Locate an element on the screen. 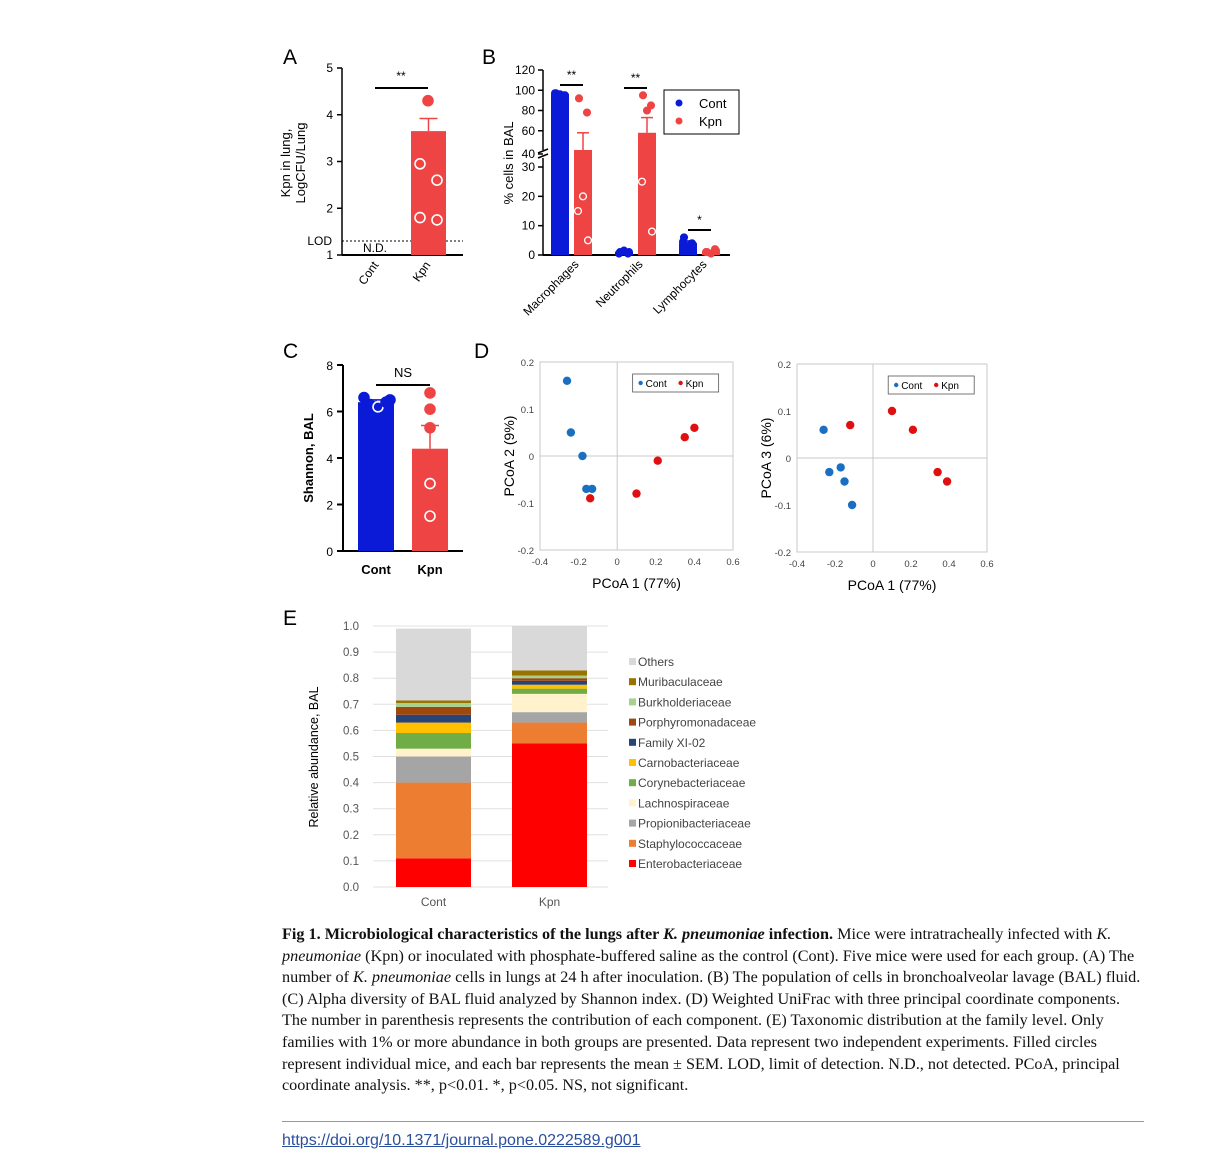  panel-b-legend-marker is located at coordinates (679, 103).